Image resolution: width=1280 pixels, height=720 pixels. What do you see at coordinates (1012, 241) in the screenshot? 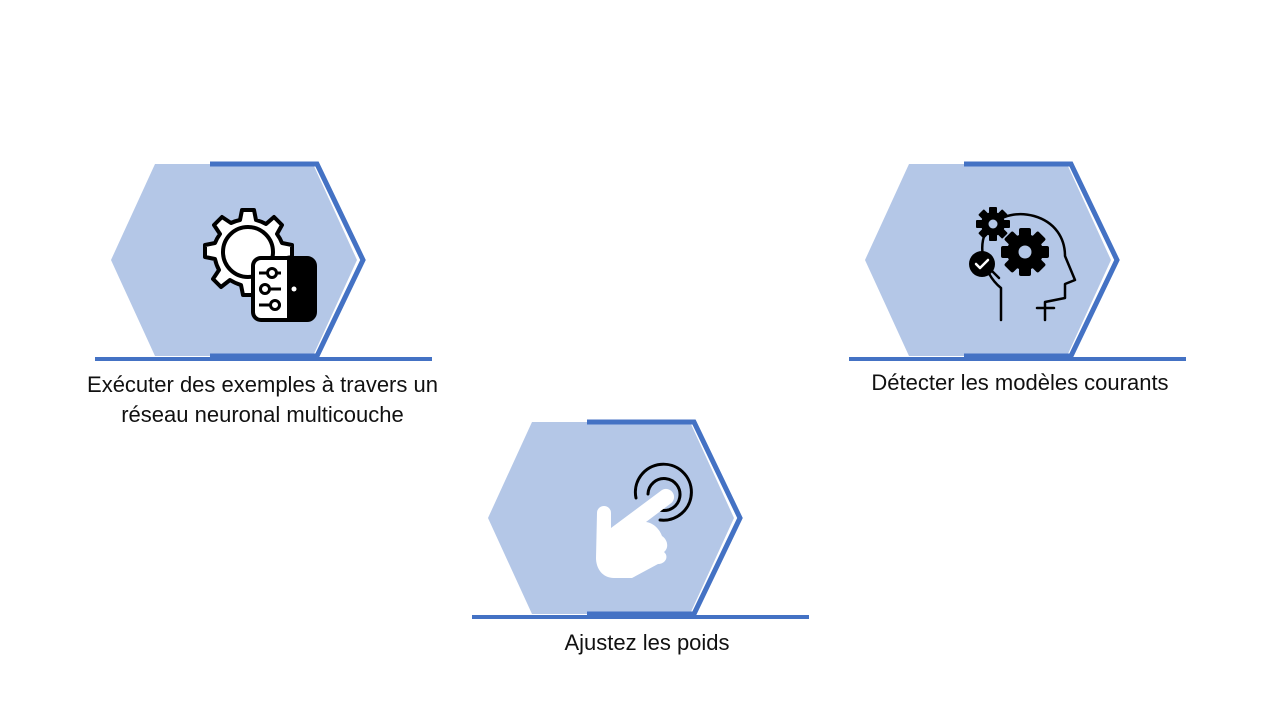
I see `gear-icon` at bounding box center [1012, 241].